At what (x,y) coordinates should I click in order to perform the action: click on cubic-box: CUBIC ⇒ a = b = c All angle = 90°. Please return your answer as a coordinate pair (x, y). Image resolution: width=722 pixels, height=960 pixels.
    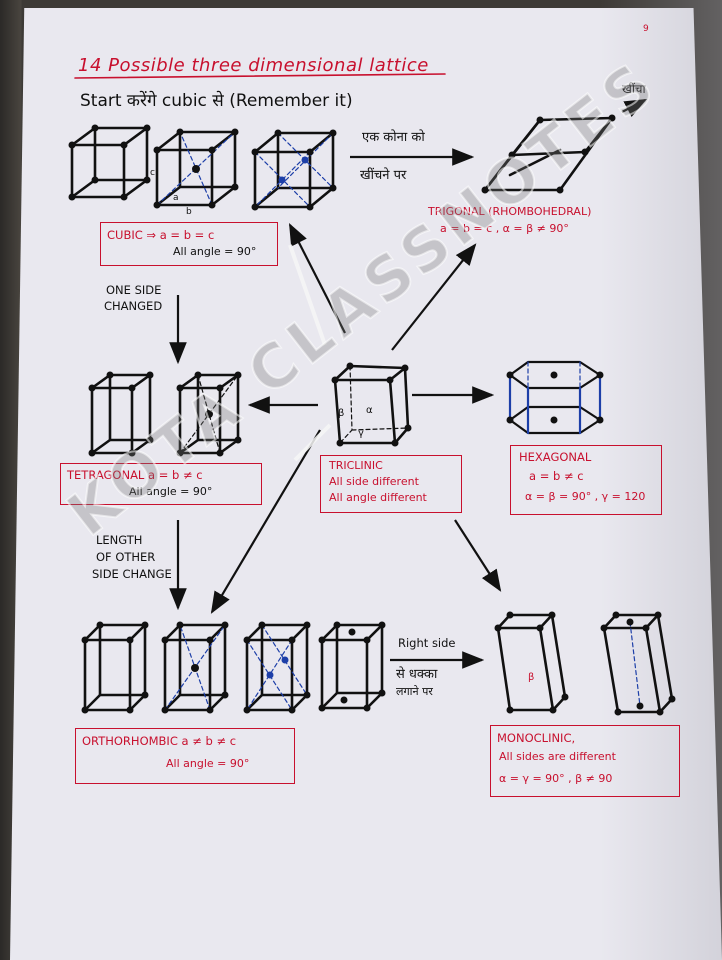
    Looking at the image, I should click on (189, 244).